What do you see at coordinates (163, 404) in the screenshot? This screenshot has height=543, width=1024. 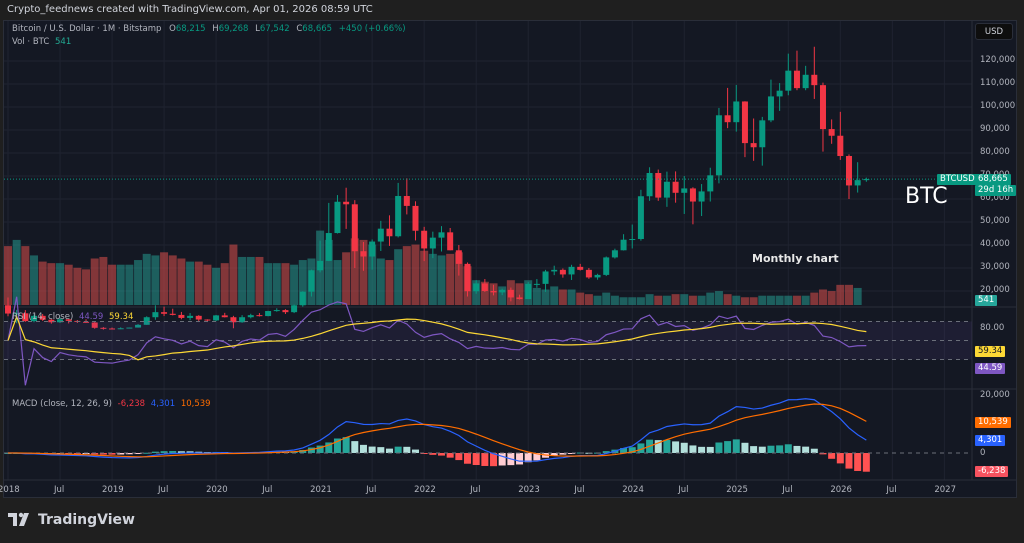 I see `macd-line-value: 4,301` at bounding box center [163, 404].